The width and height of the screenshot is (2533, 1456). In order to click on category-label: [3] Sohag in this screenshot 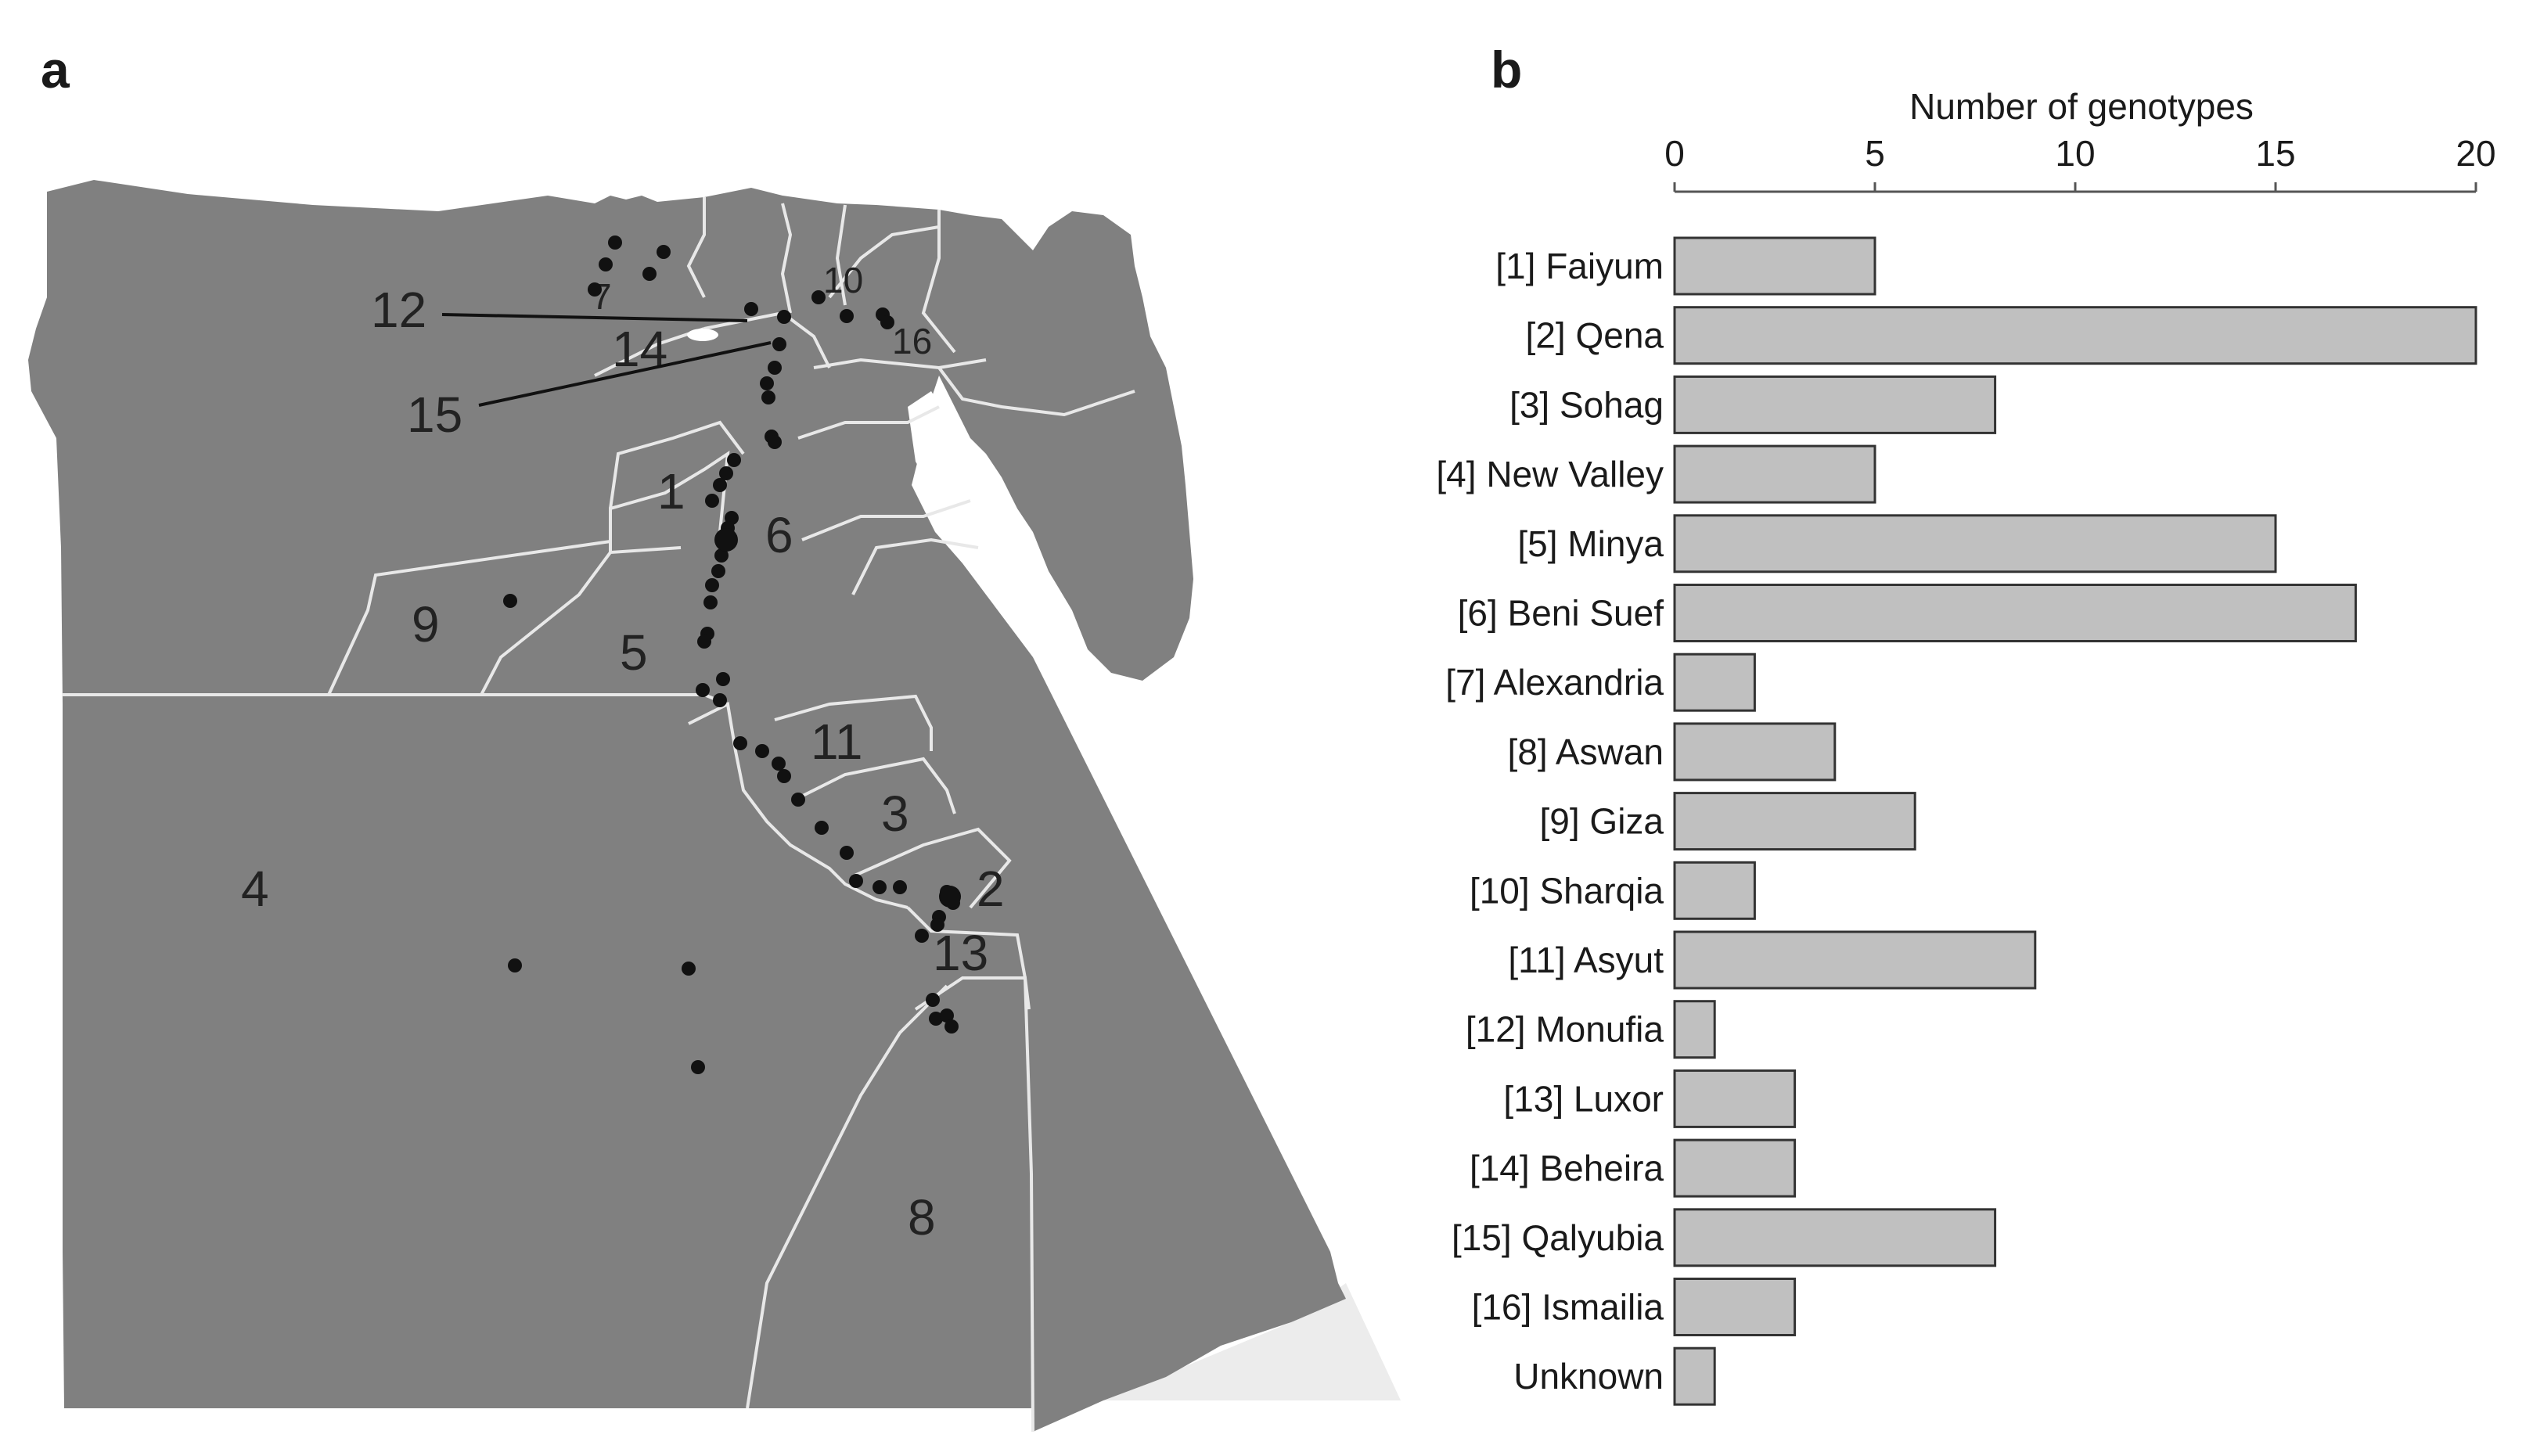, I will do `click(1586, 404)`.